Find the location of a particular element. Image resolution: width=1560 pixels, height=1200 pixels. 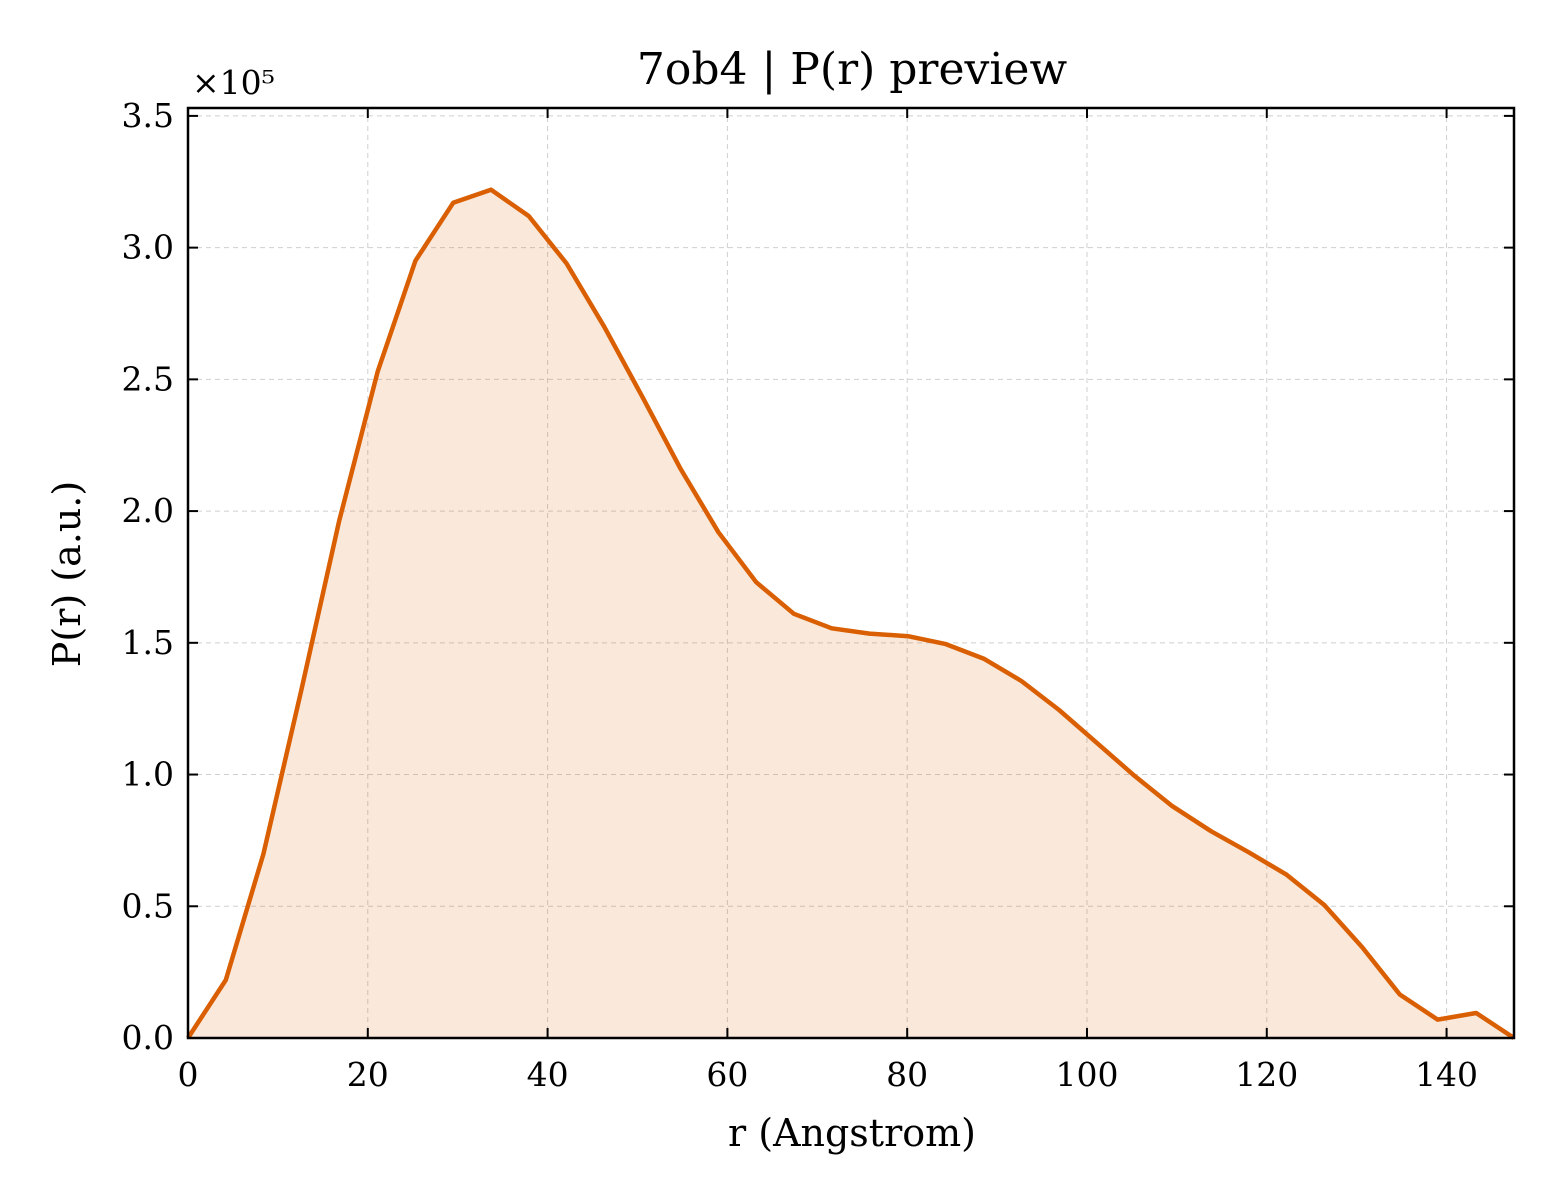

x-tick-label: 140 is located at coordinates (1446, 1074).